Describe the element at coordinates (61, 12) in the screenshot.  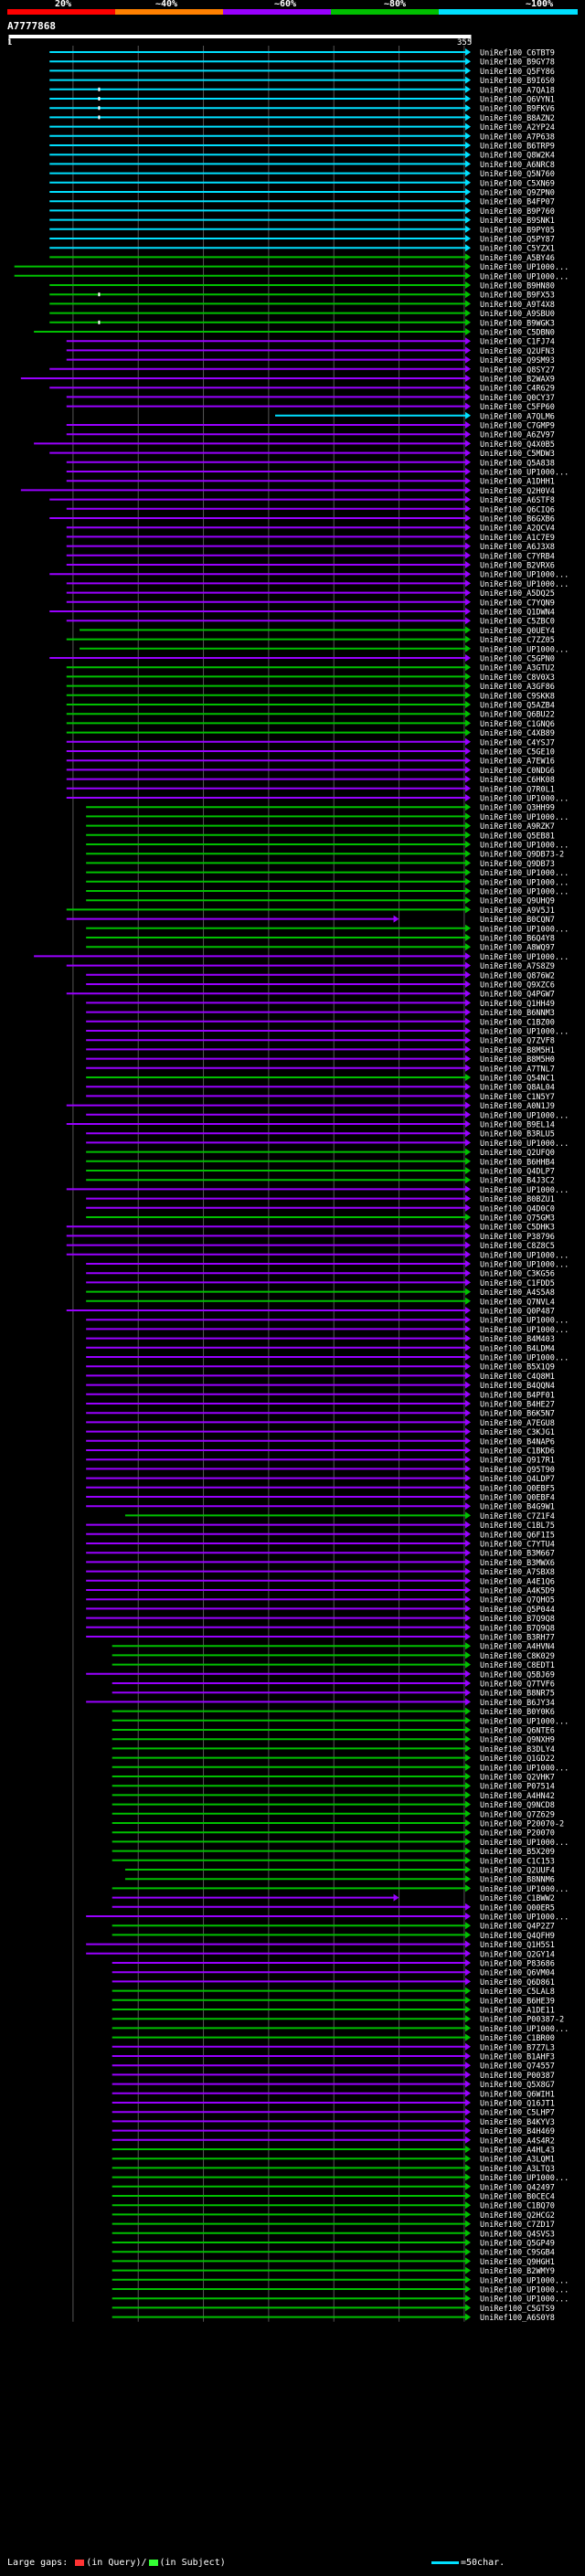
I see `legend-bar-red` at that location.